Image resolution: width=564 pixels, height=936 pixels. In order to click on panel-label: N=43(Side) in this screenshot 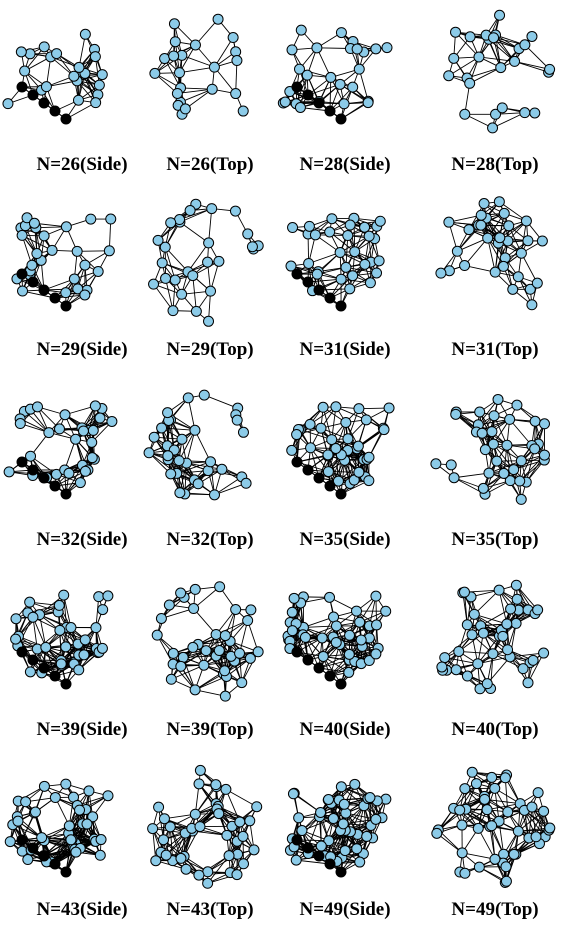, I will do `click(81, 909)`.